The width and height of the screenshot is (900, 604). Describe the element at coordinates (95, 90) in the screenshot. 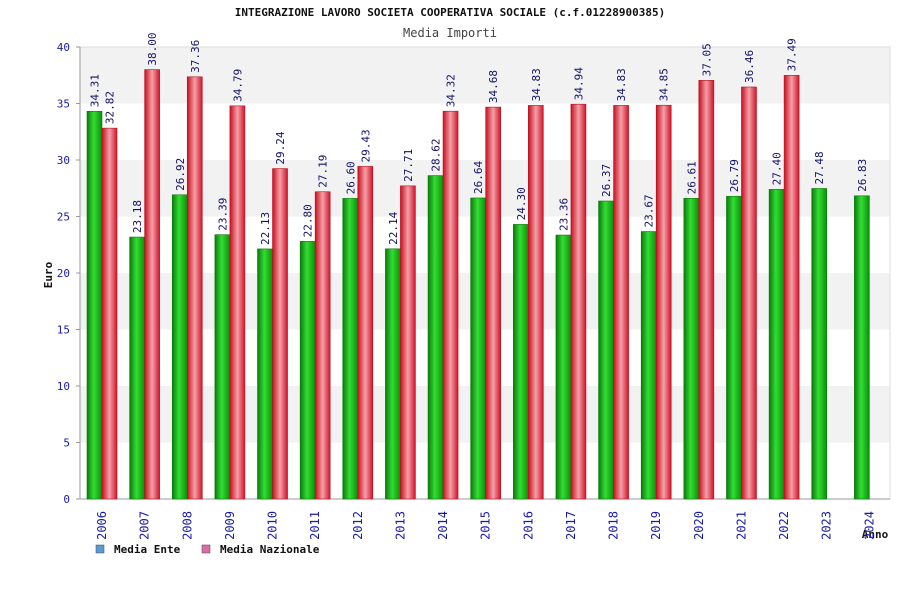

I see `data-label: 34.31` at that location.